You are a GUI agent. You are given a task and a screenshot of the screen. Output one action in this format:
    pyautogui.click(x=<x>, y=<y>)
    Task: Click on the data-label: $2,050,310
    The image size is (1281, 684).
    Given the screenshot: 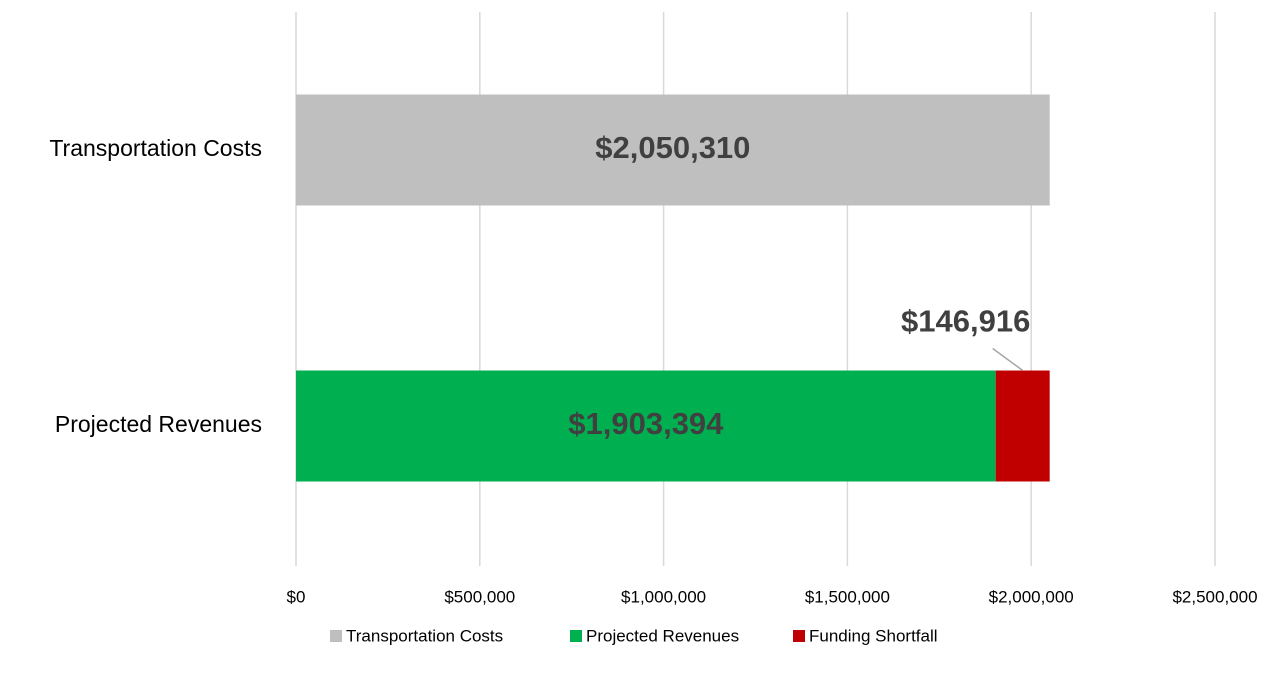 What is the action you would take?
    pyautogui.click(x=672, y=147)
    